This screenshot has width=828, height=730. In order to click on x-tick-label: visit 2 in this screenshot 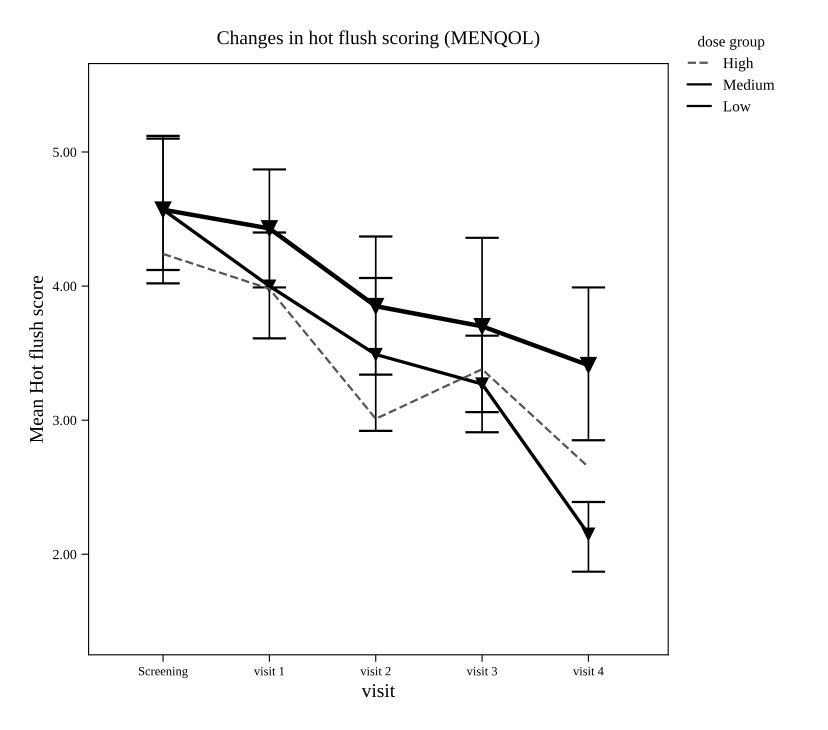, I will do `click(375, 671)`.